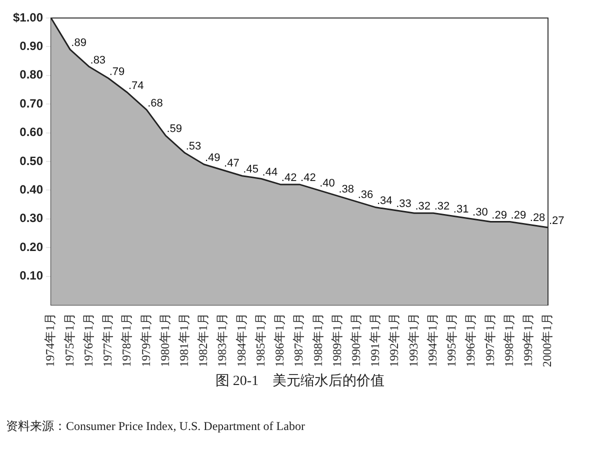 Image resolution: width=600 pixels, height=454 pixels. What do you see at coordinates (32, 189) in the screenshot?
I see `y-tick-label: 0.40` at bounding box center [32, 189].